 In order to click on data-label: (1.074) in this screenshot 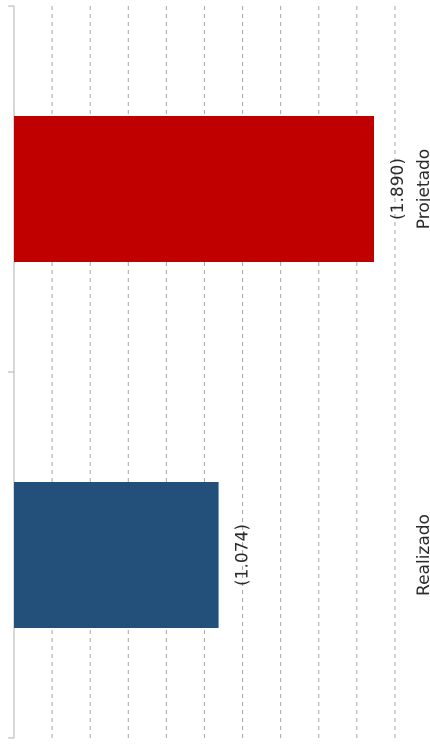, I will do `click(243, 555)`.